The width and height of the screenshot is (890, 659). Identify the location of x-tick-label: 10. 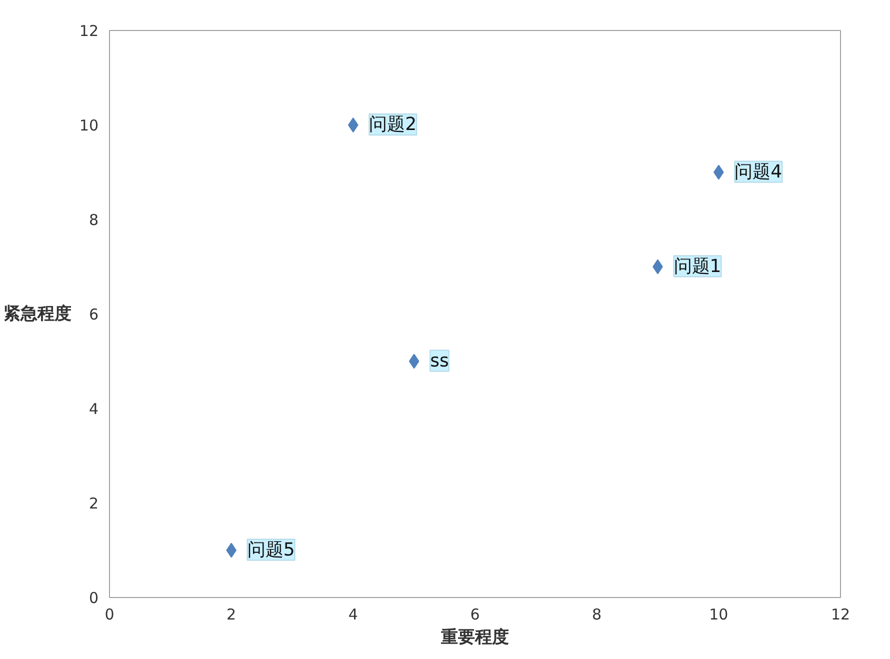
(718, 615).